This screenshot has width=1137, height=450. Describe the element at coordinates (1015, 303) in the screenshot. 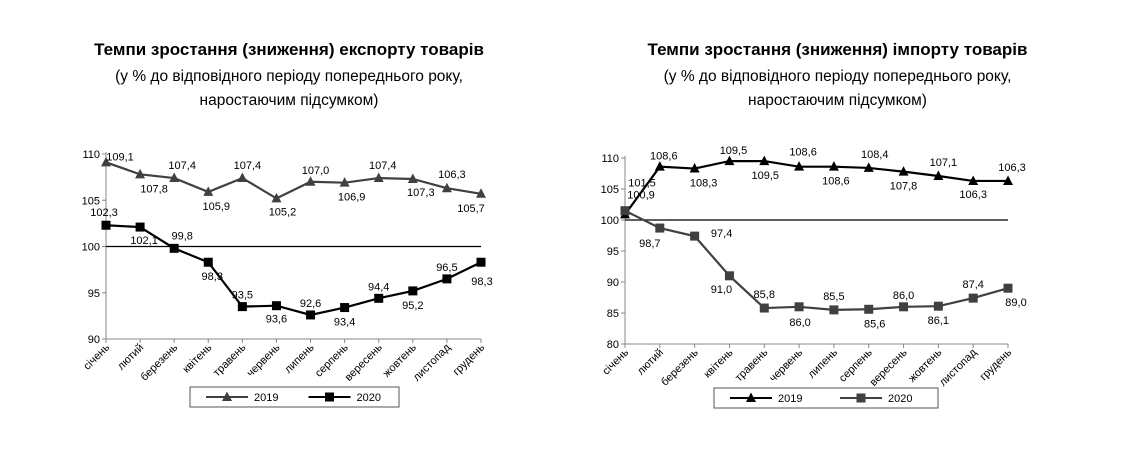

I see `series-2020-data-label: 89,0` at that location.